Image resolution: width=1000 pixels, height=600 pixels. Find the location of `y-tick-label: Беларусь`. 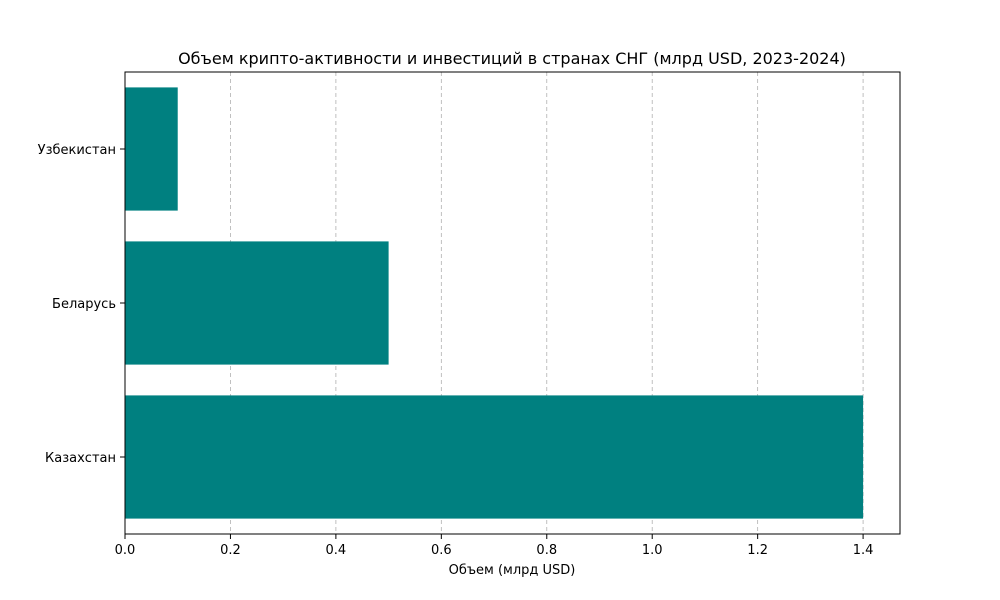

y-tick-label: Беларусь is located at coordinates (84, 304).